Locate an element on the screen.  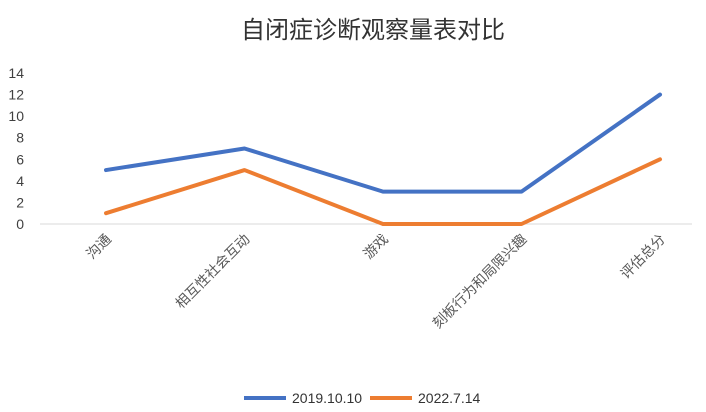
y-tick-label: 2 is located at coordinates (20, 202).